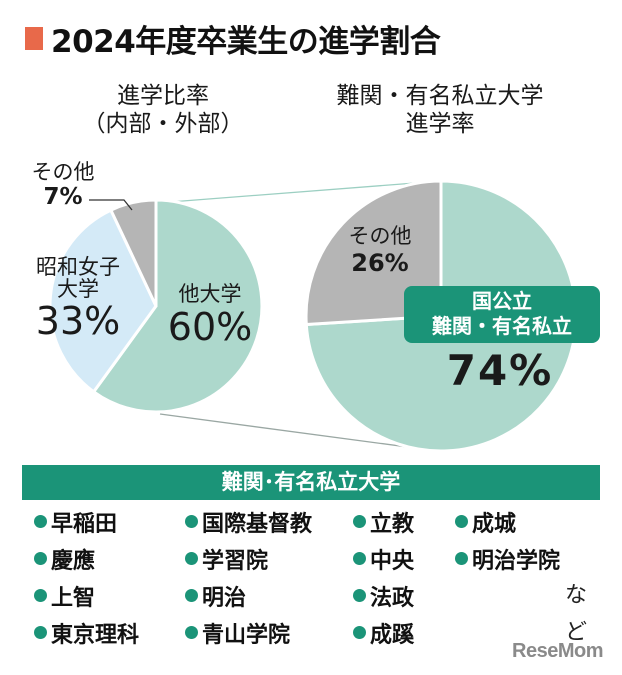  I want to click on list-item: 中央, so click(383, 558).